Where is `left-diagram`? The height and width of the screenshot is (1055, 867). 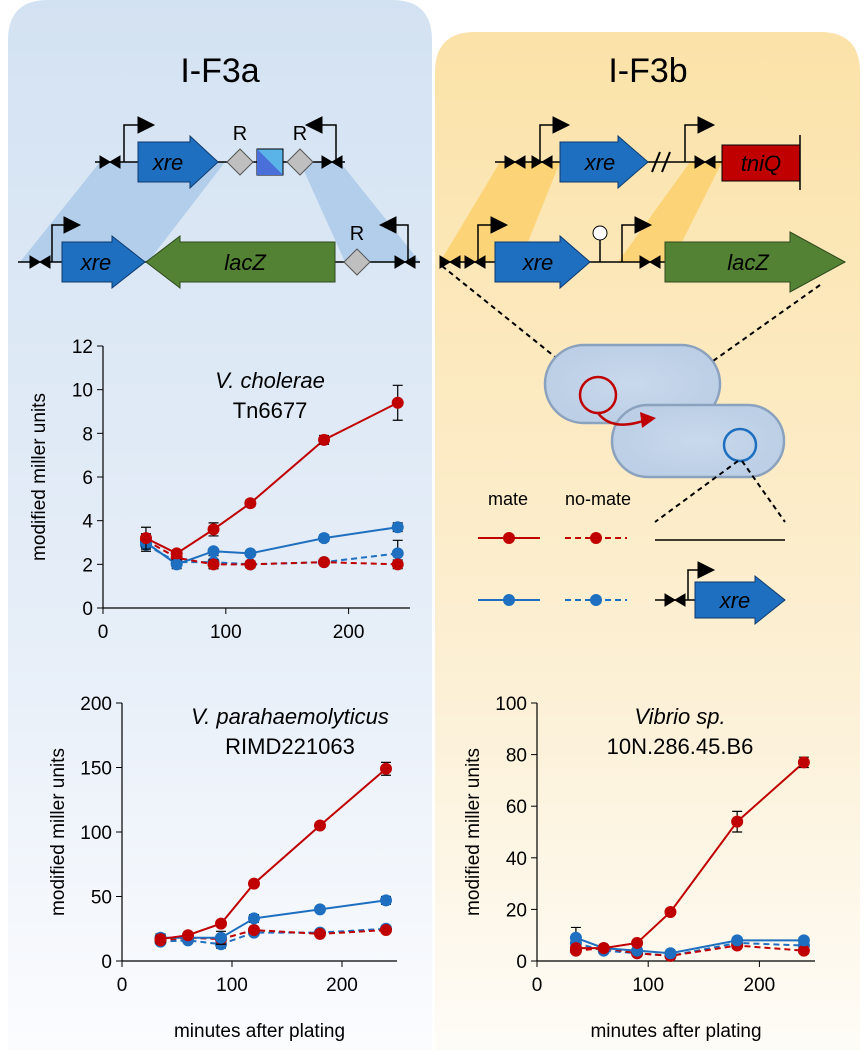 left-diagram is located at coordinates (219, 203).